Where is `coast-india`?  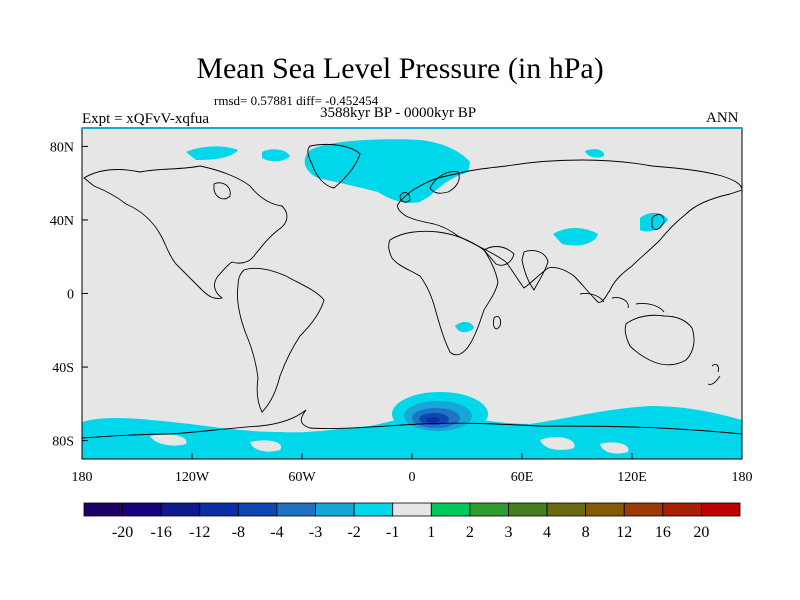 coast-india is located at coordinates (535, 270).